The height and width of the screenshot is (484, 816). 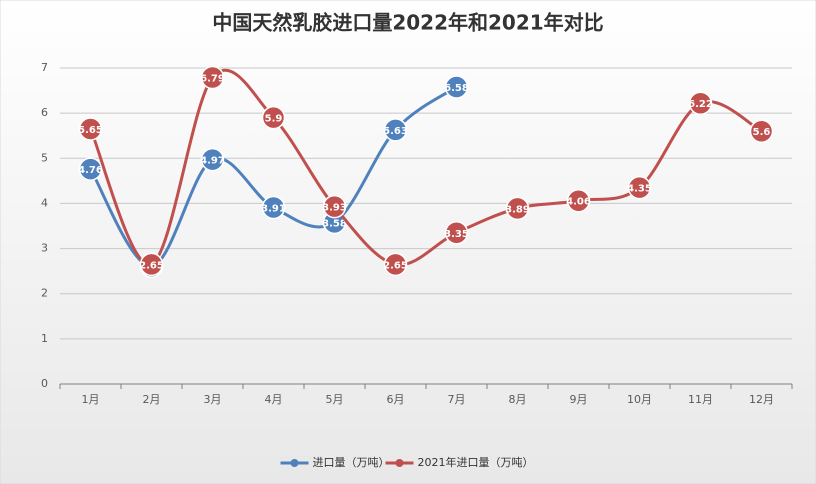 I want to click on x-tick-label: 12月, so click(x=761, y=399).